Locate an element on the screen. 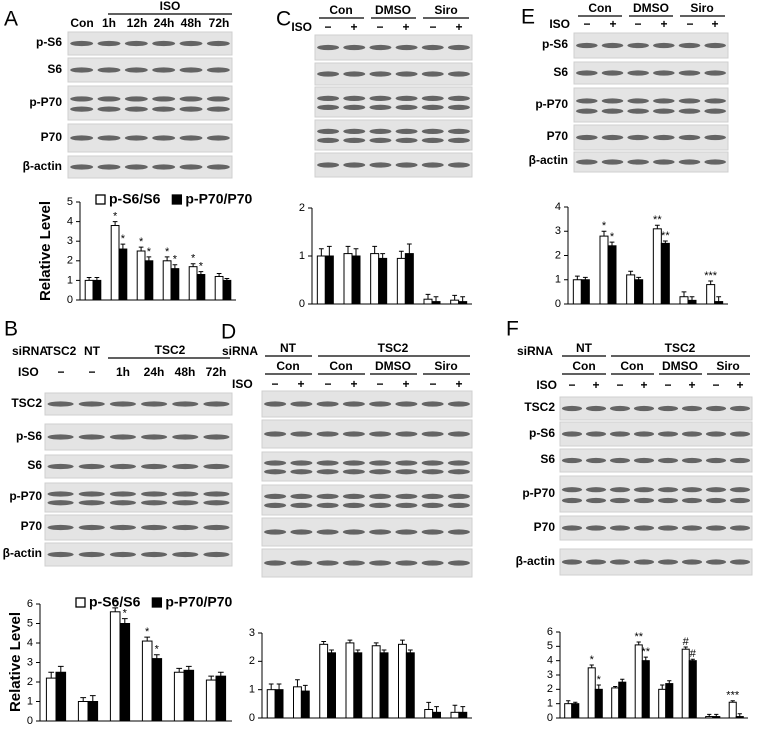 This screenshot has height=753, width=762. sirna-group: NT is located at coordinates (288, 348).